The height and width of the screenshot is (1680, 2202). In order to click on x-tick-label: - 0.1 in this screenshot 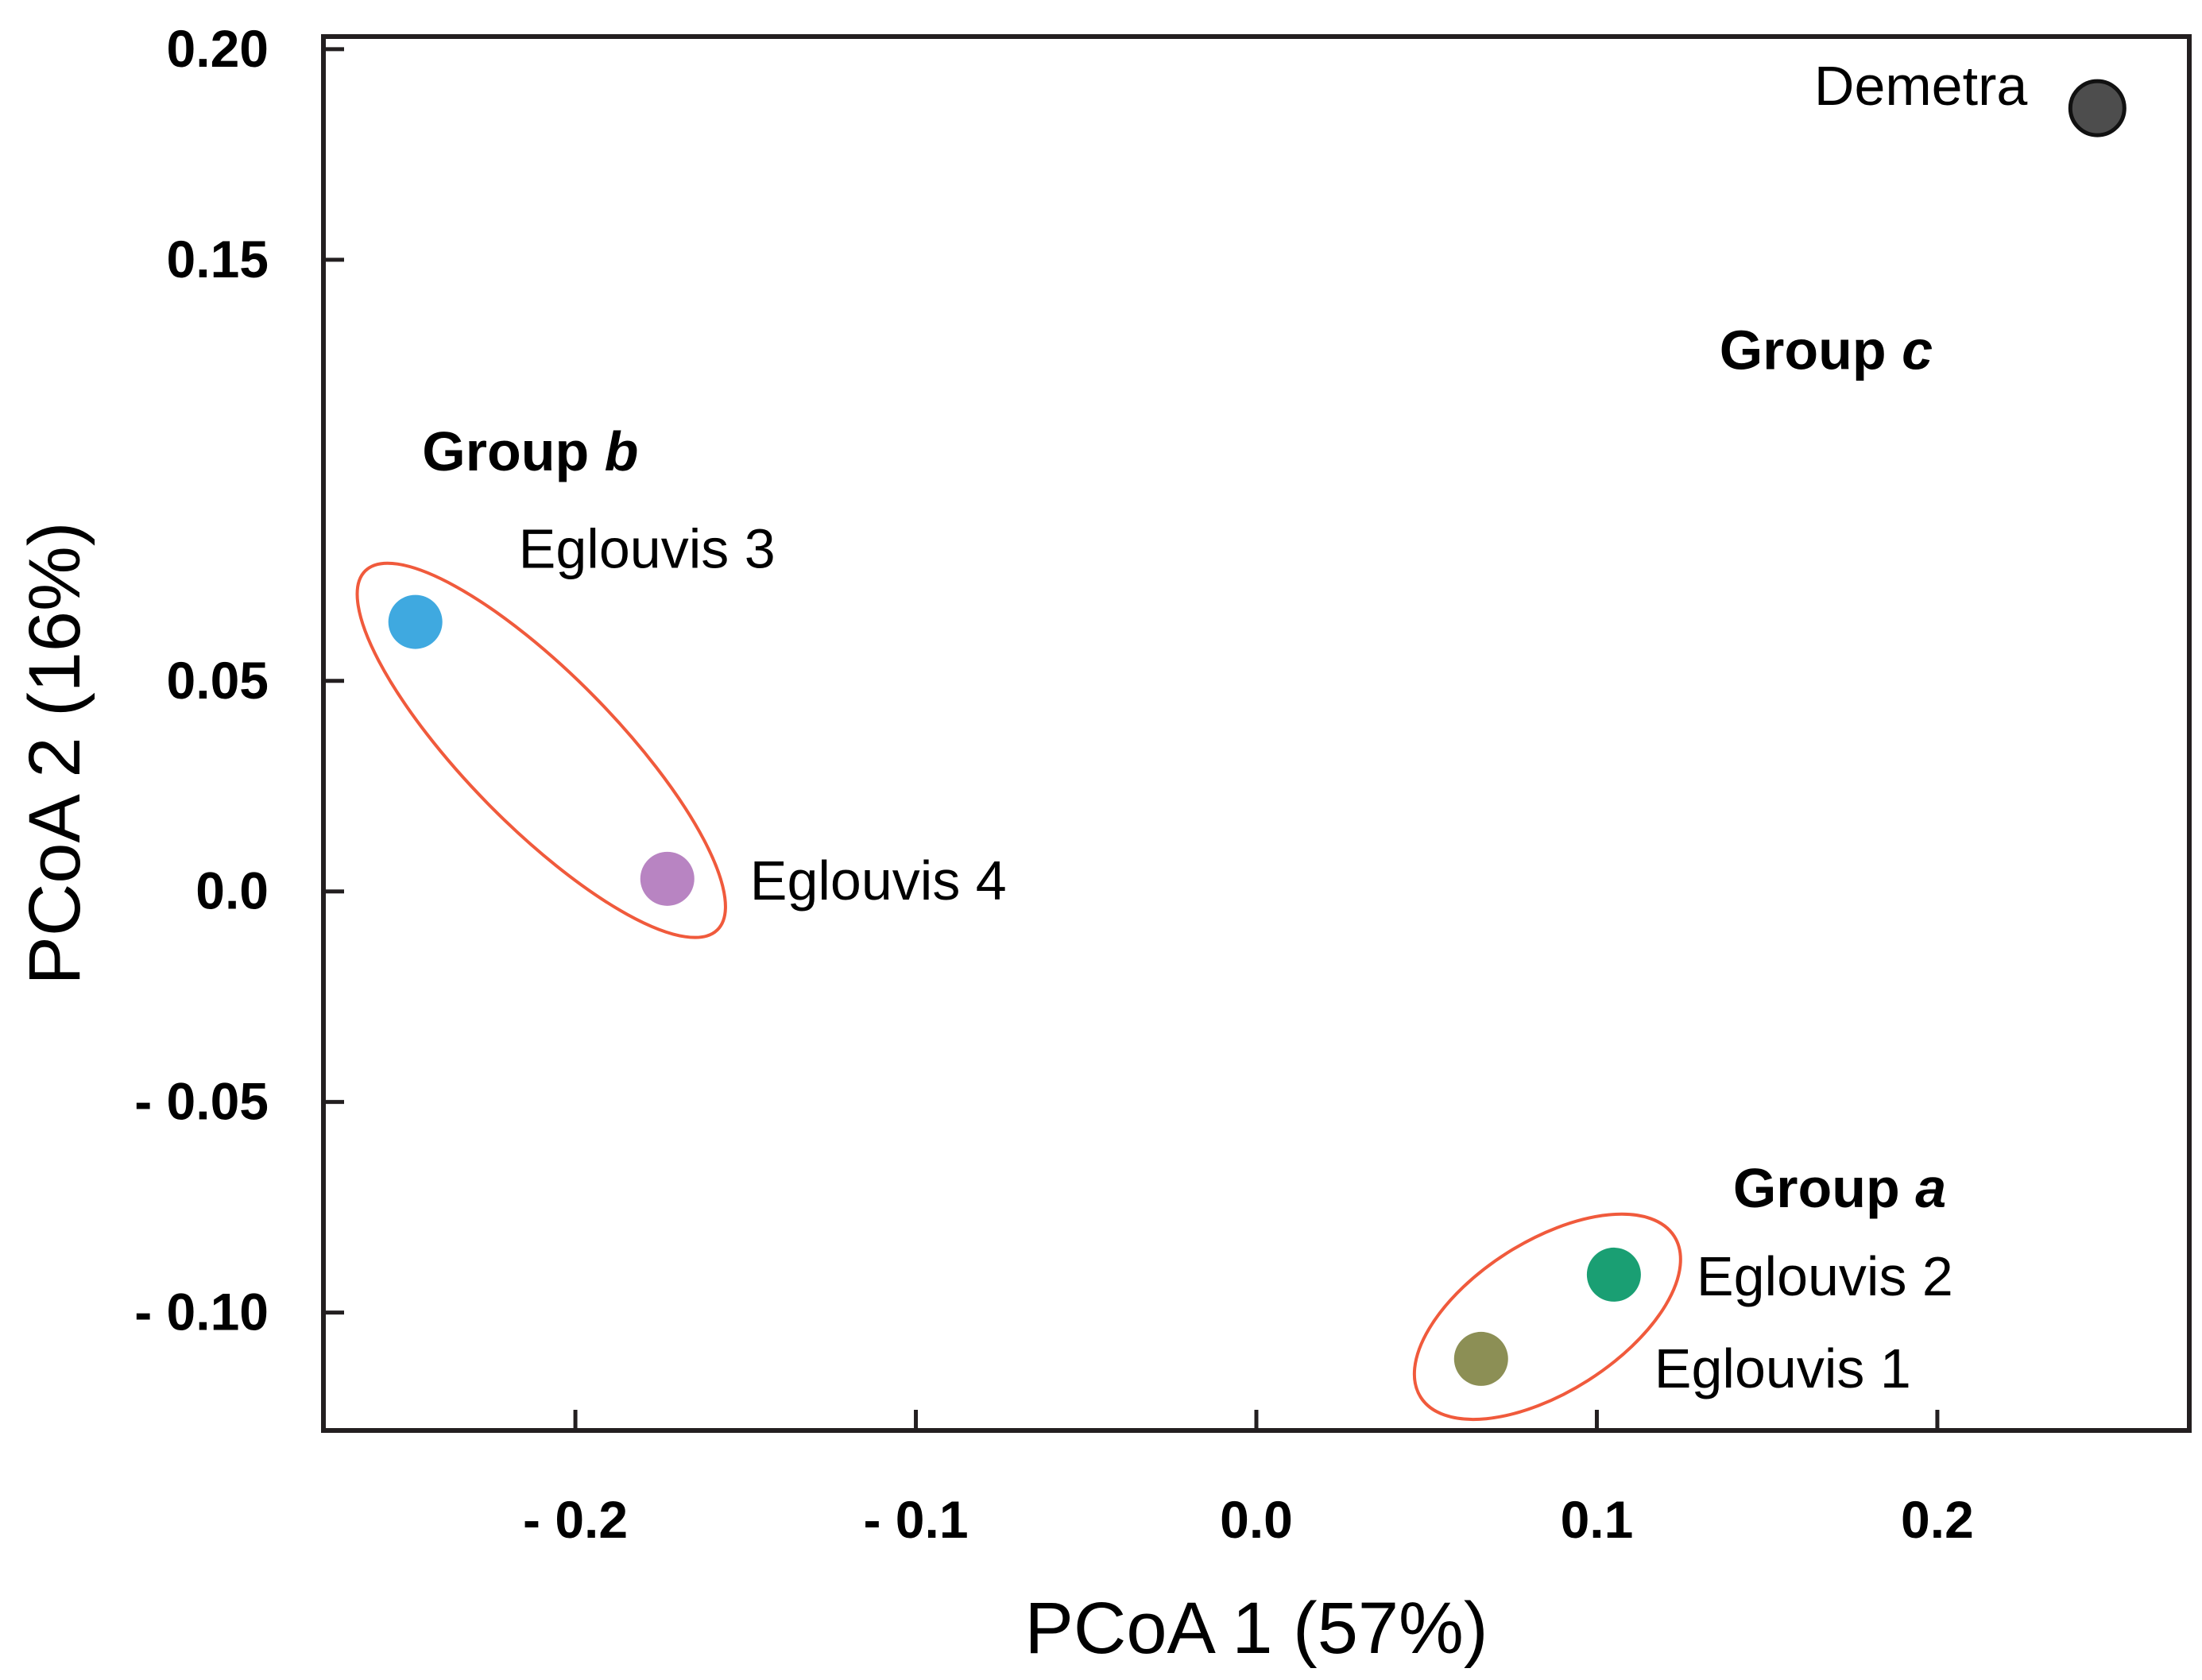, I will do `click(915, 1519)`.